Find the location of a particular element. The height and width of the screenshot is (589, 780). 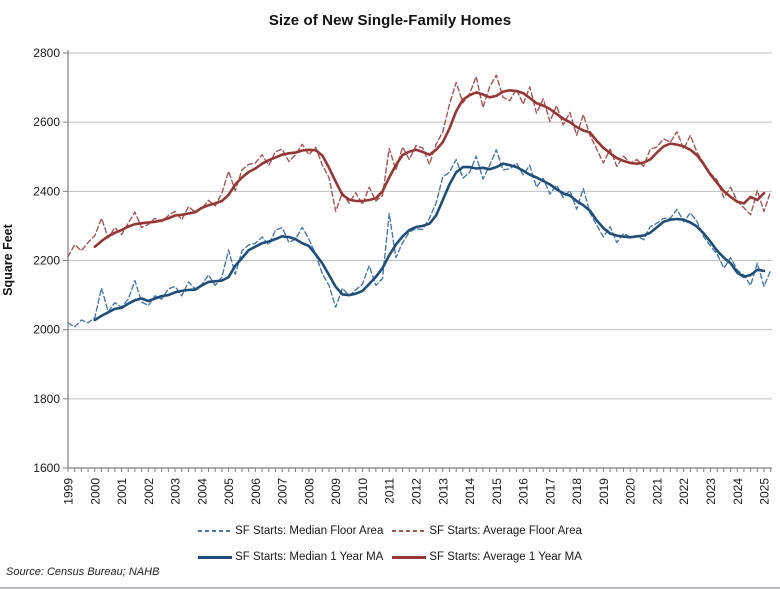

x-tick-label-2025: 2025 is located at coordinates (765, 491).